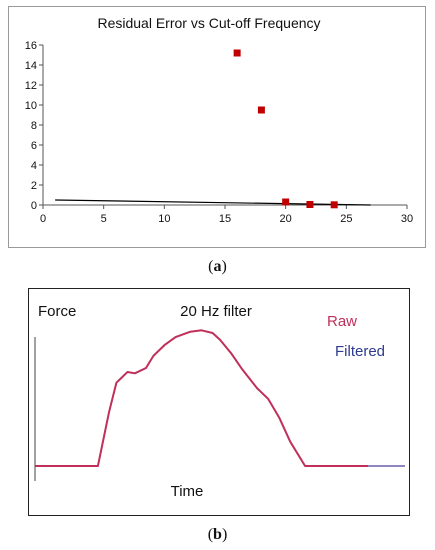 This screenshot has height=550, width=435. What do you see at coordinates (208, 23) in the screenshot?
I see `chart-a-title: Residual Error vs Cut-off Frequency` at bounding box center [208, 23].